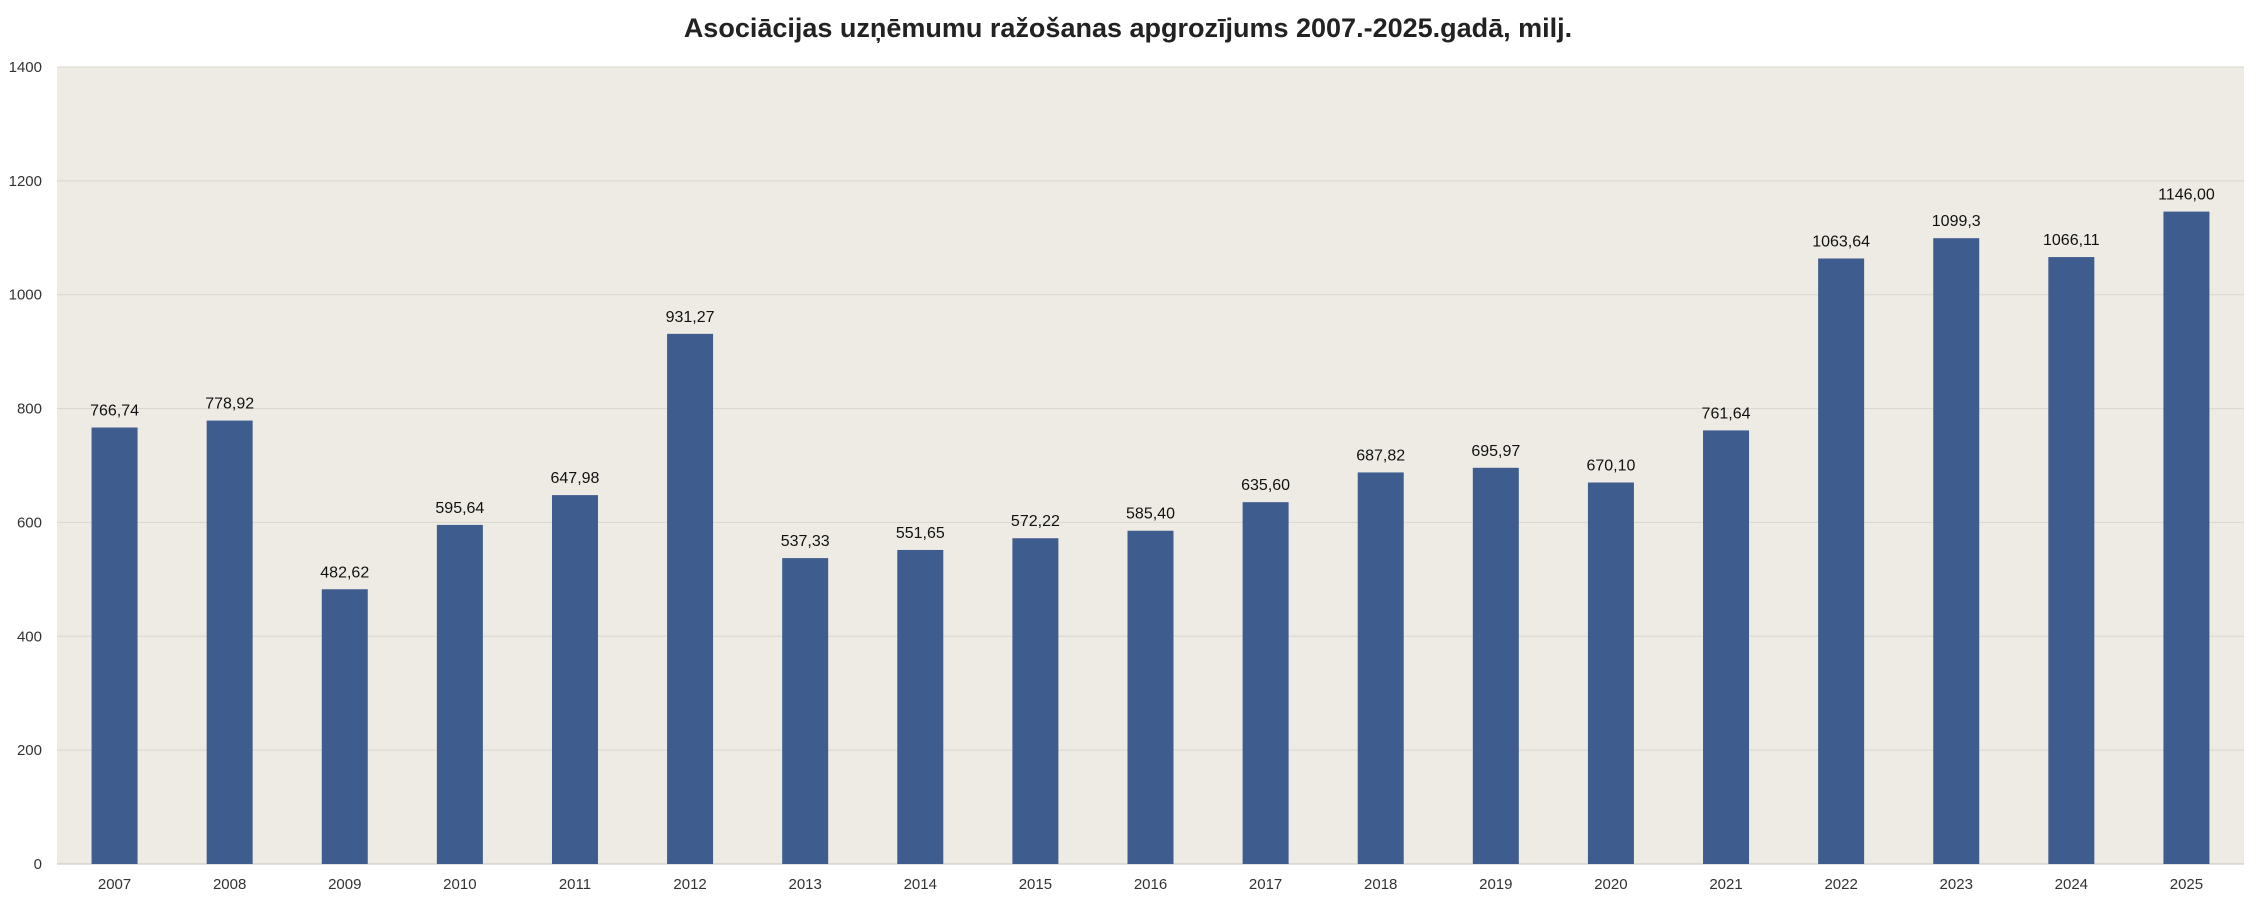  Describe the element at coordinates (805, 711) in the screenshot. I see `bar-2013` at that location.